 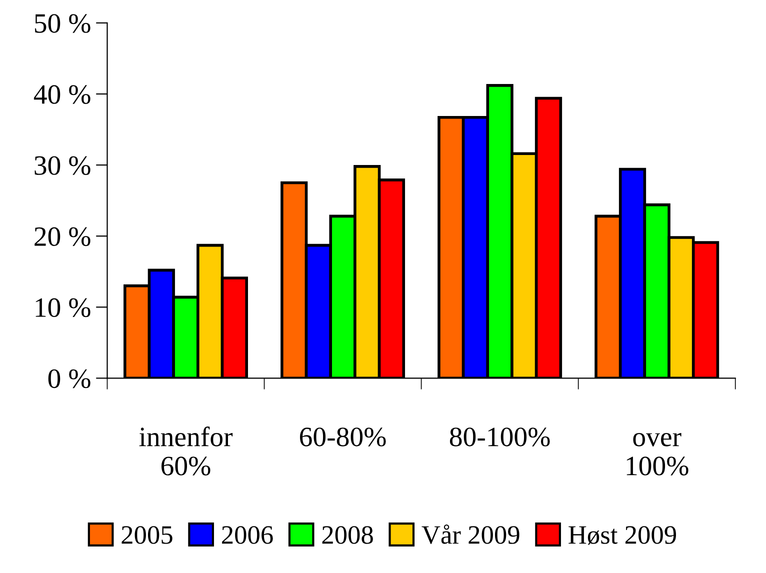 I want to click on x-tick-label: over 100%, so click(x=657, y=454).